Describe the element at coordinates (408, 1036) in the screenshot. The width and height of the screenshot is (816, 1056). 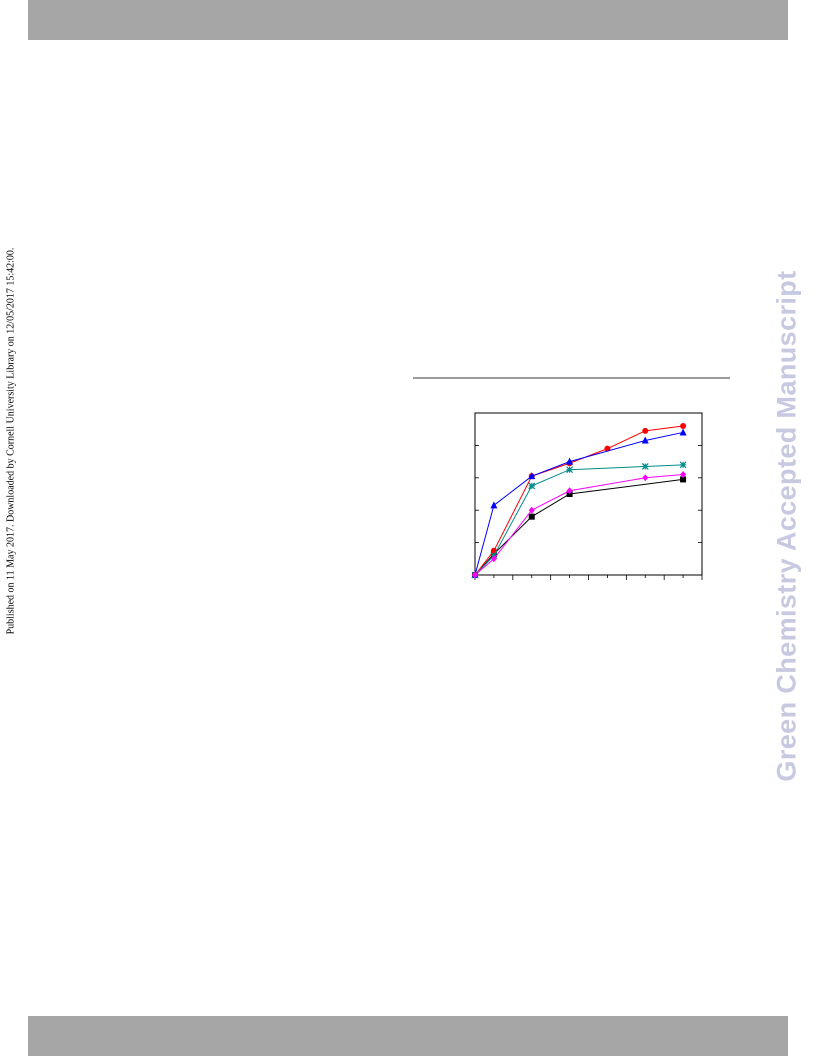
I see `footer-bar` at that location.